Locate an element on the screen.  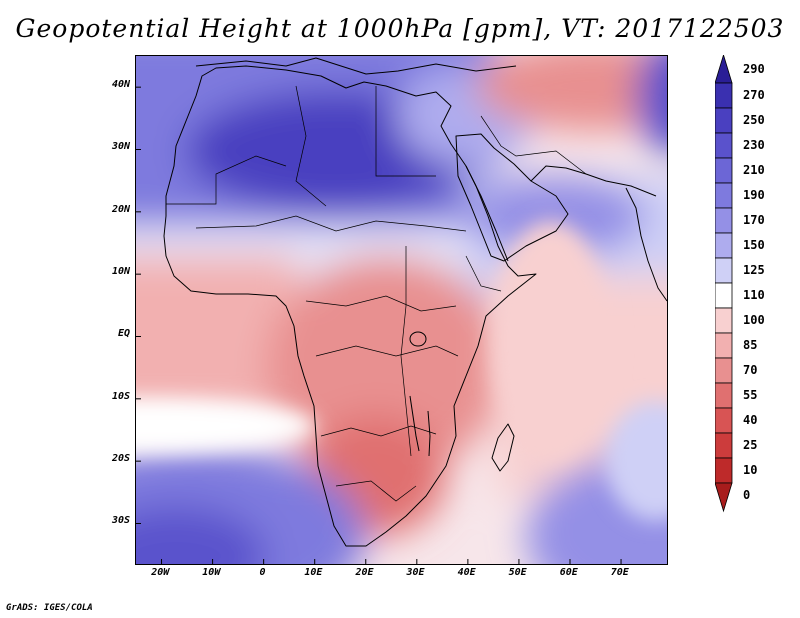
x-tick-label: 30E is located at coordinates (415, 572).